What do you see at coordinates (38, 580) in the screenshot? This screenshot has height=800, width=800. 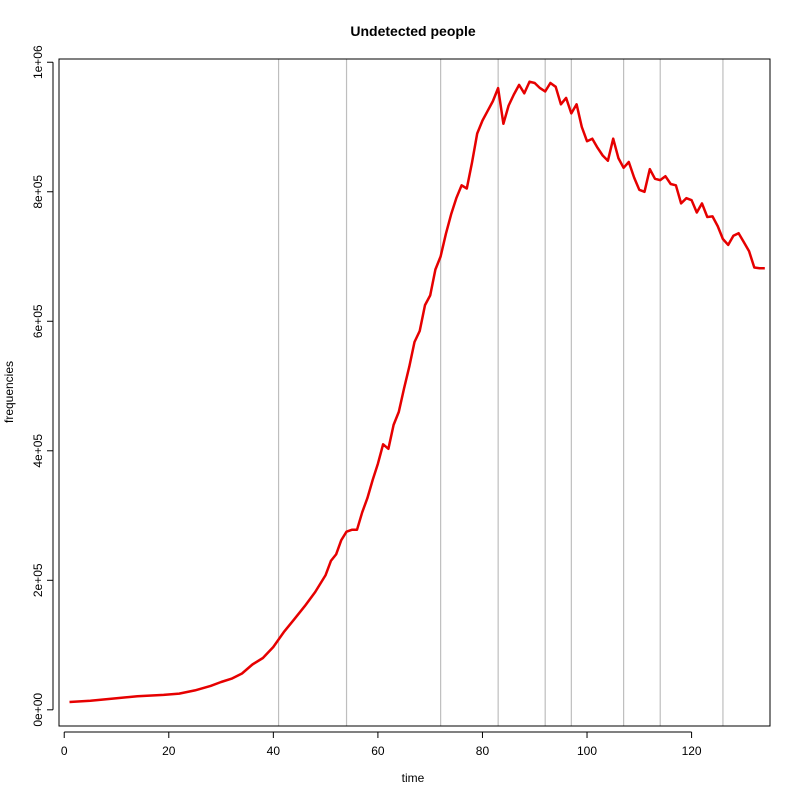 I see `y-tick-label: 2e+05` at bounding box center [38, 580].